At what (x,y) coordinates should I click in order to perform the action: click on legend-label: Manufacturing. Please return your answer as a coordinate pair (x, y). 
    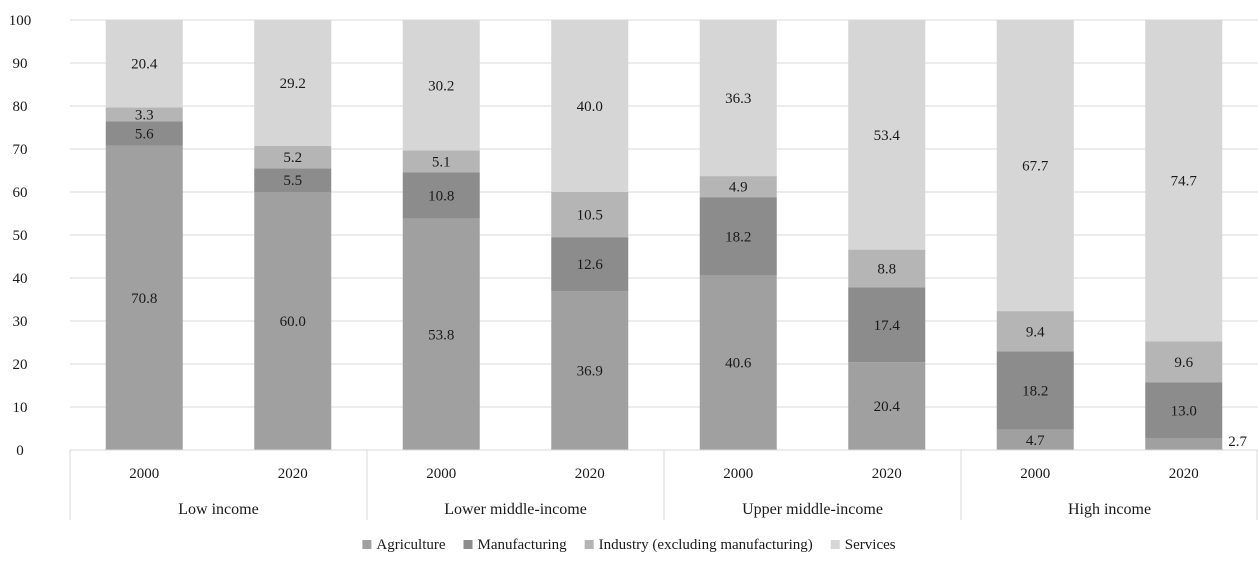
    Looking at the image, I should click on (523, 545).